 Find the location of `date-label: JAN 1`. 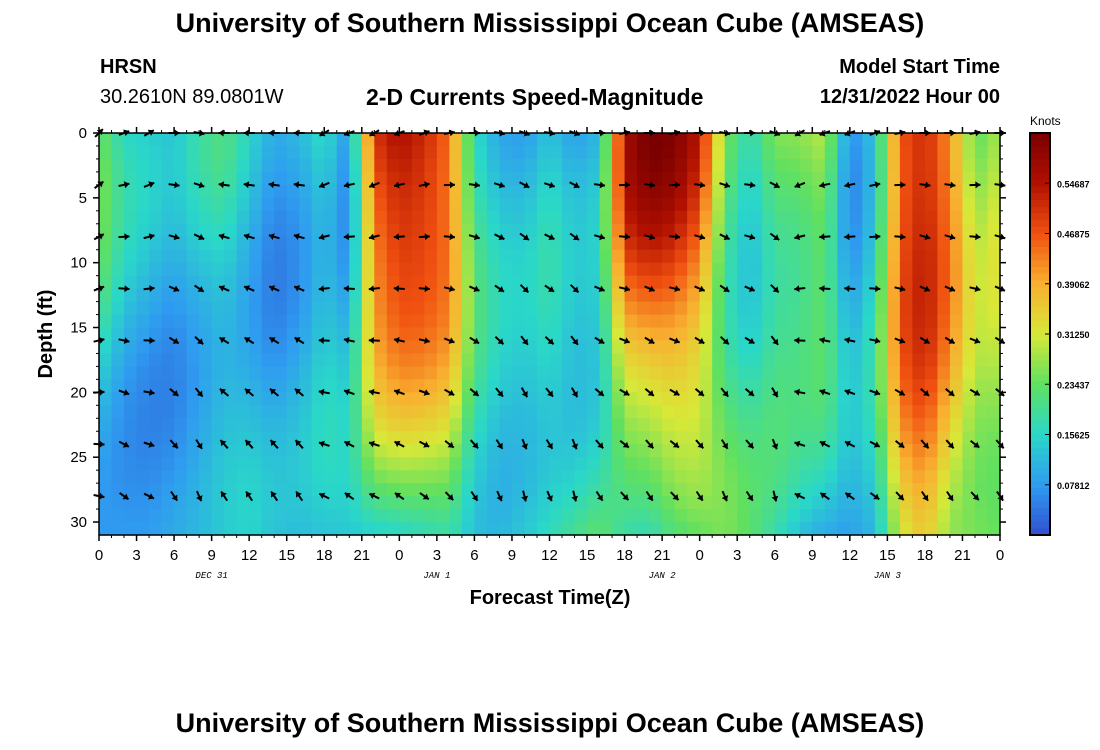

date-label: JAN 1 is located at coordinates (436, 576).